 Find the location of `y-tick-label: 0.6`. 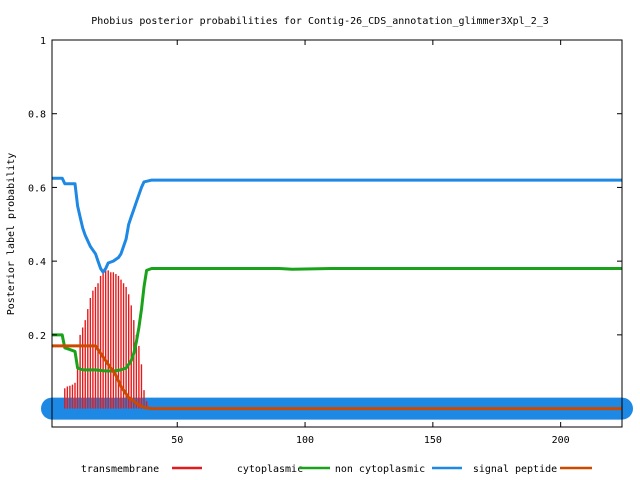

y-tick-label: 0.6 is located at coordinates (37, 188).